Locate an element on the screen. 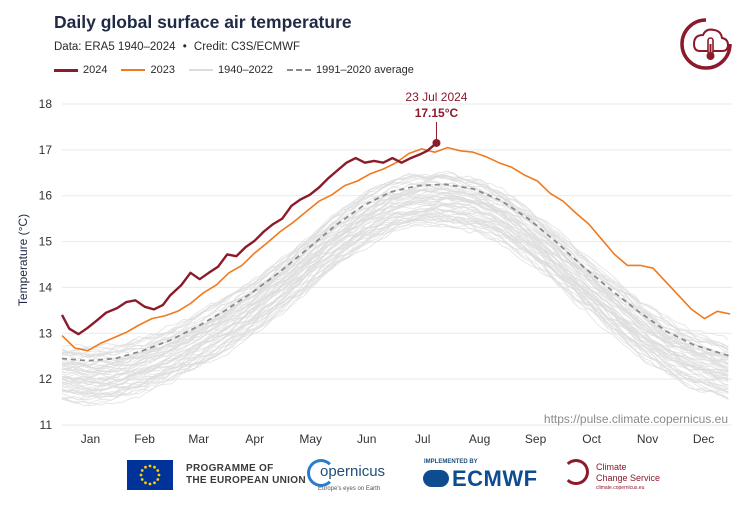 This screenshot has height=505, width=754. eu-programme-text: PROGRAMME OF THE EUROPEAN UNION is located at coordinates (246, 475).